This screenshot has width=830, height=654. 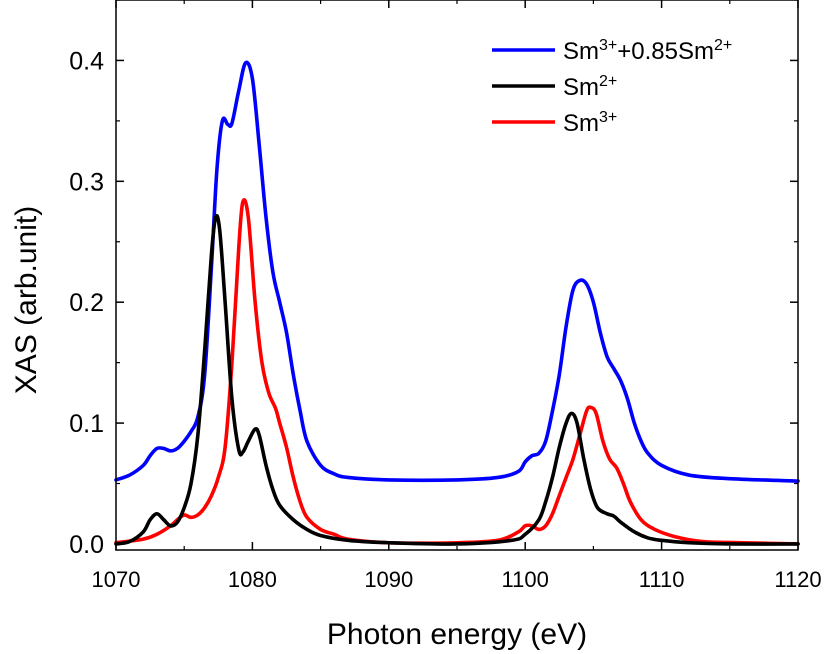 I want to click on x-tick-label: 1080, so click(x=252, y=579).